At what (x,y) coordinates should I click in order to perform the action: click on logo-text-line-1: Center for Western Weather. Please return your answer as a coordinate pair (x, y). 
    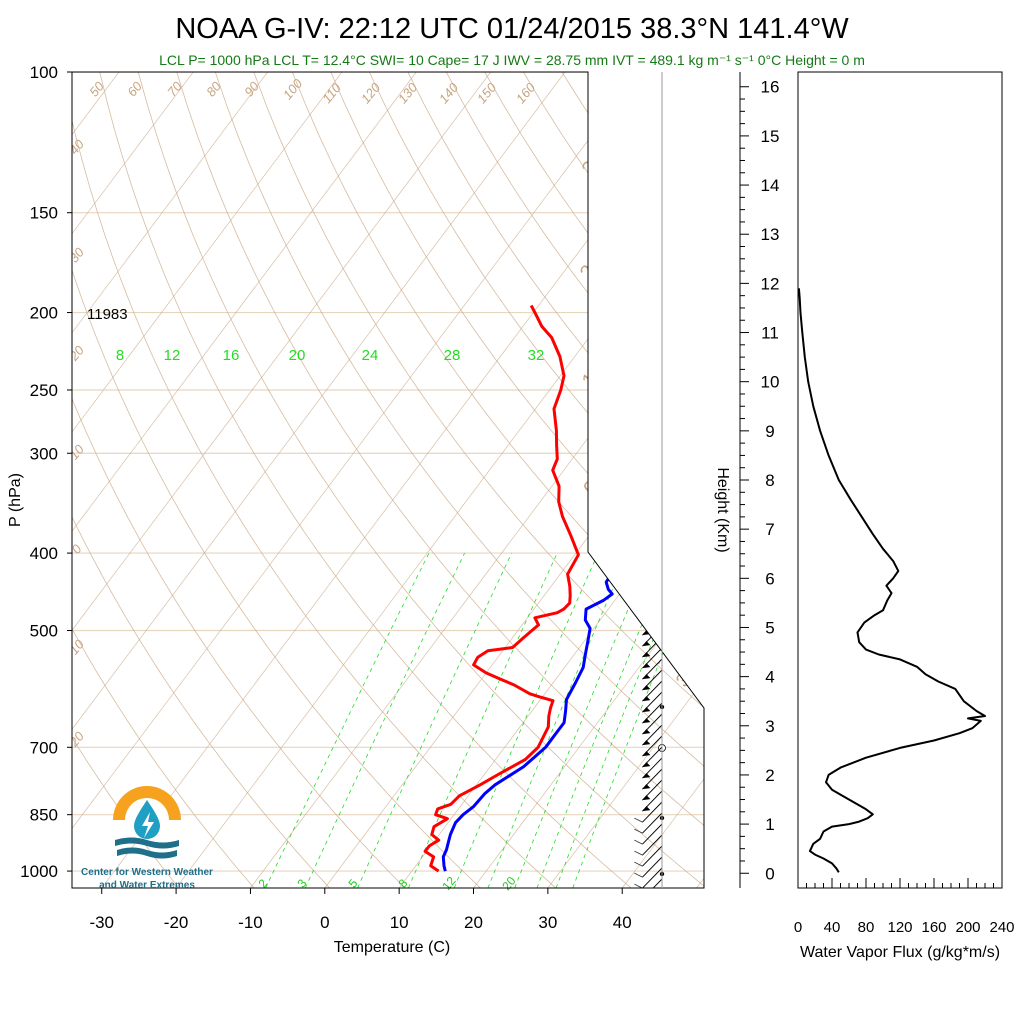
    Looking at the image, I should click on (147, 872).